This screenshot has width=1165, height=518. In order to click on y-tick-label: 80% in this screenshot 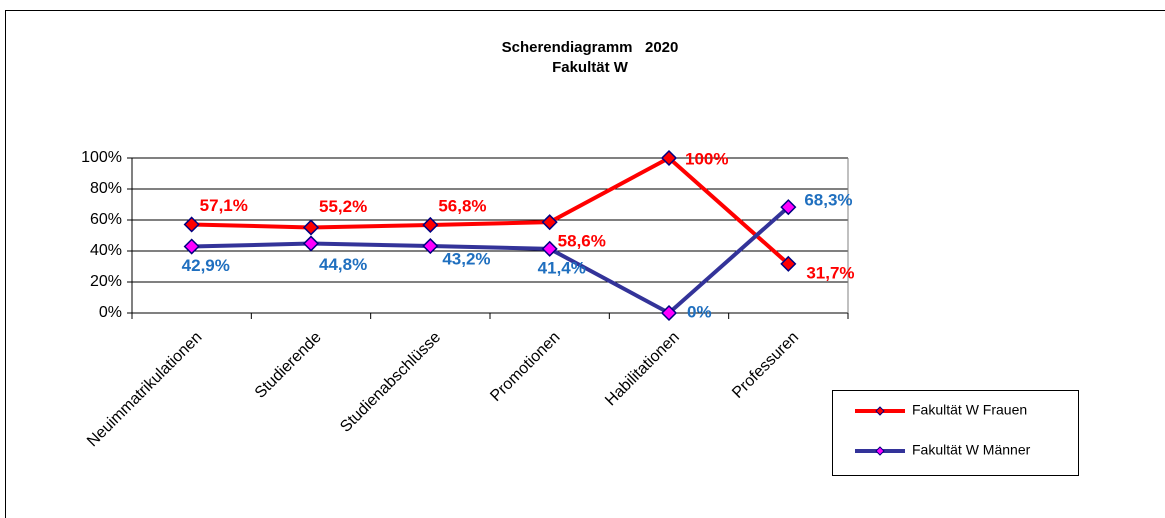, I will do `click(106, 188)`.